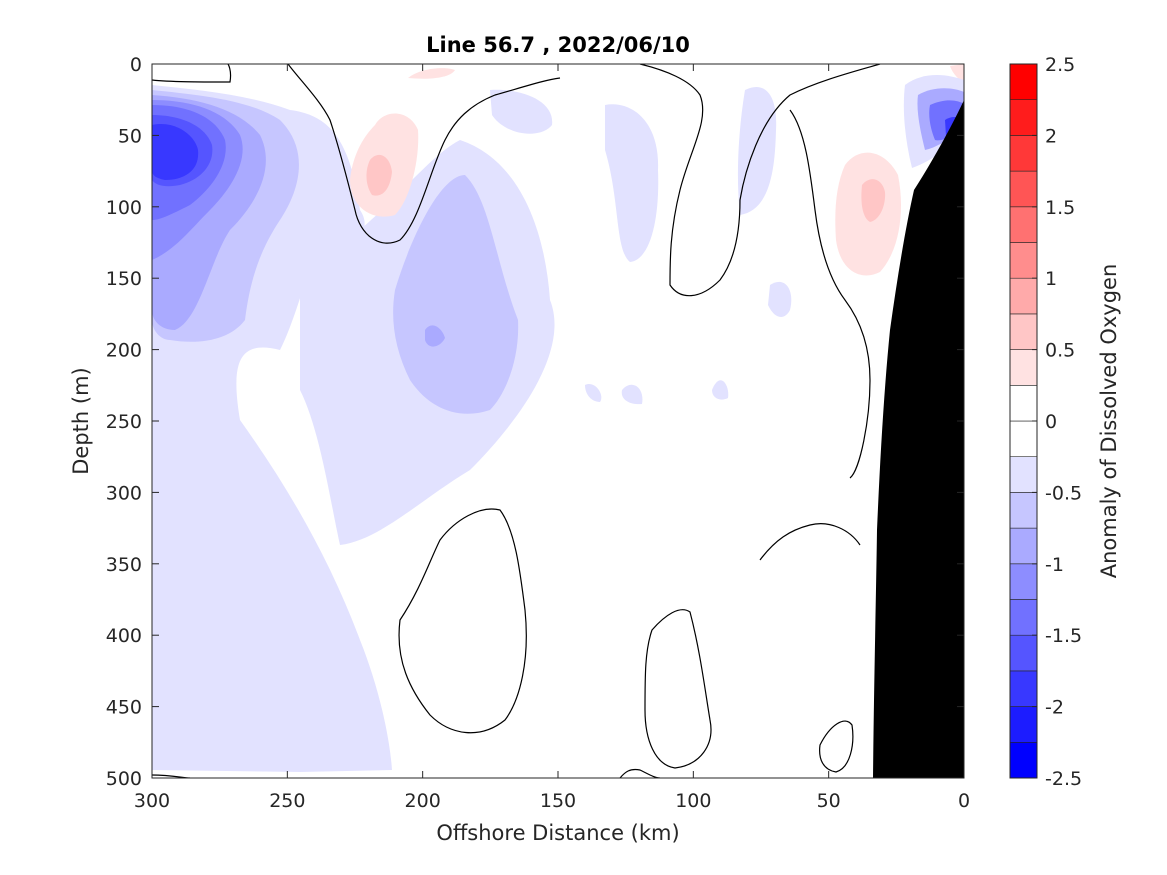 This screenshot has width=1167, height=875. I want to click on colorbar-tick-label: -1.5, so click(1063, 636).